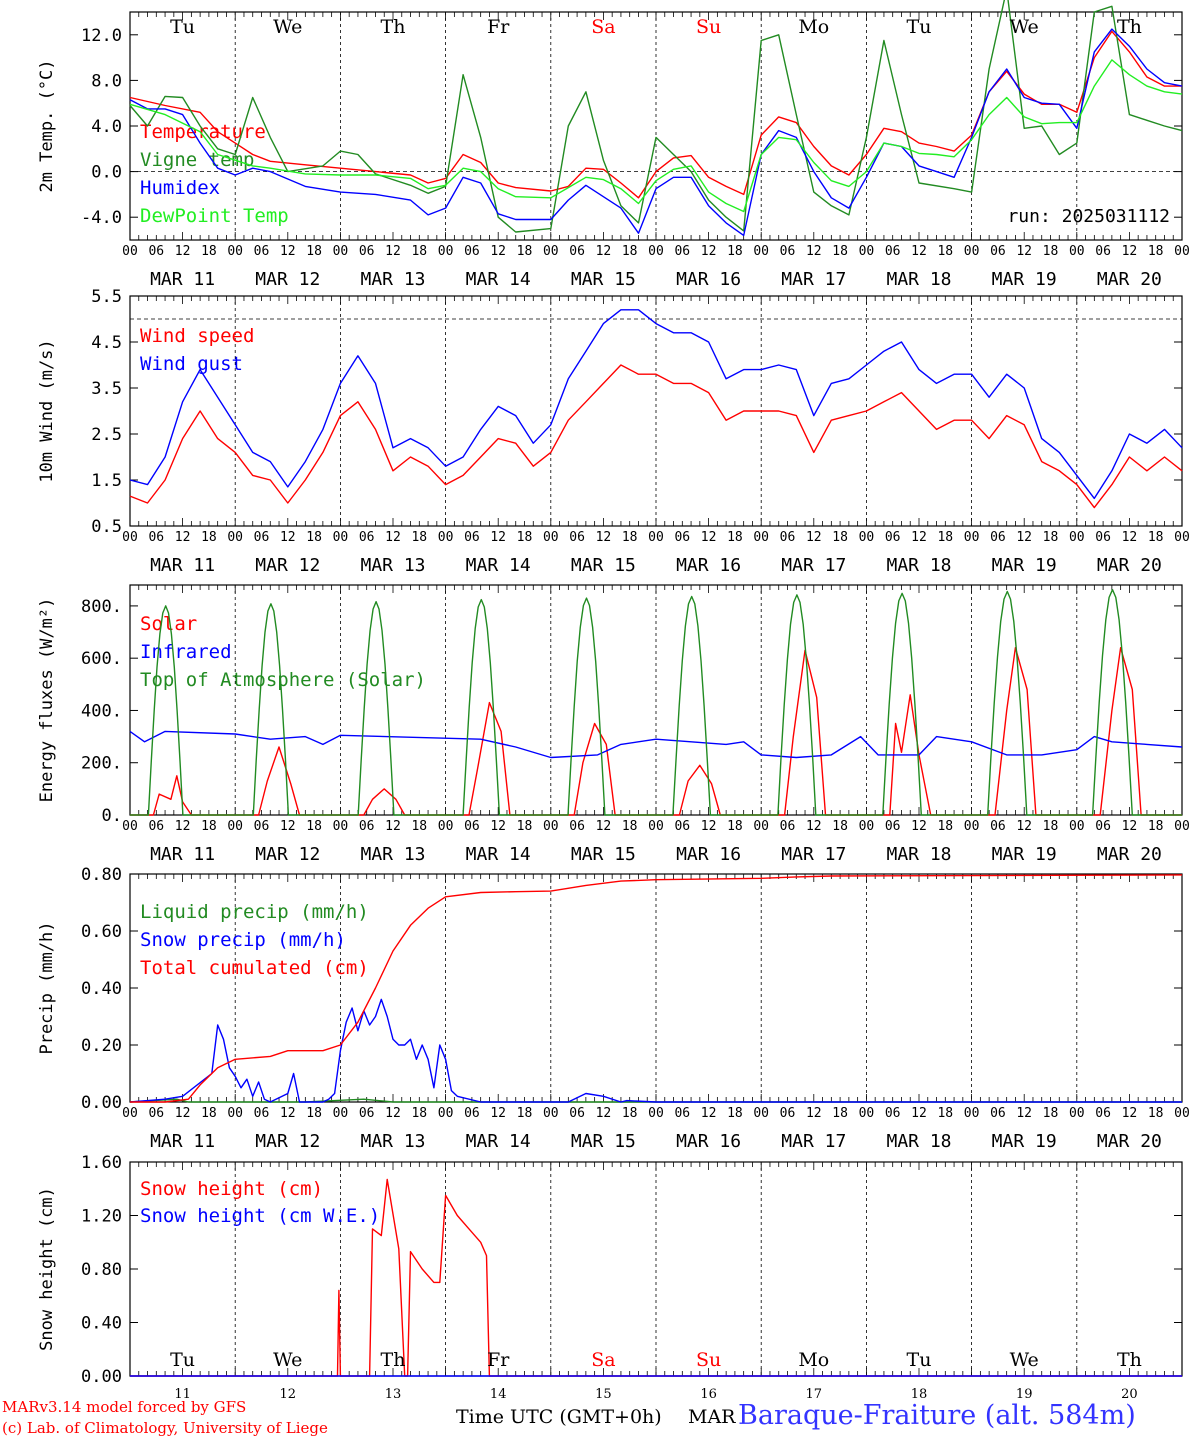  I want to click on legend-entry: DewPoint Temp, so click(214, 216).